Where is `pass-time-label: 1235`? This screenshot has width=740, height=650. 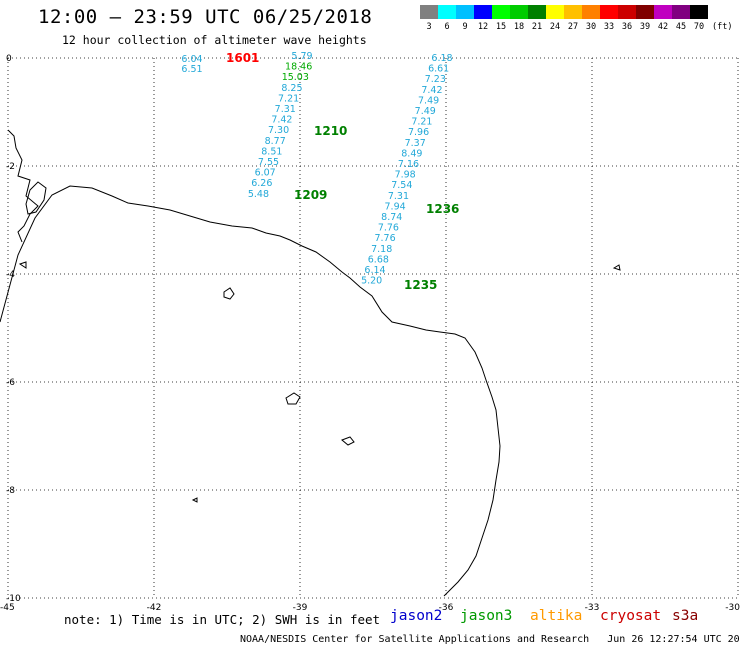
pass-time-label: 1235 is located at coordinates (420, 285).